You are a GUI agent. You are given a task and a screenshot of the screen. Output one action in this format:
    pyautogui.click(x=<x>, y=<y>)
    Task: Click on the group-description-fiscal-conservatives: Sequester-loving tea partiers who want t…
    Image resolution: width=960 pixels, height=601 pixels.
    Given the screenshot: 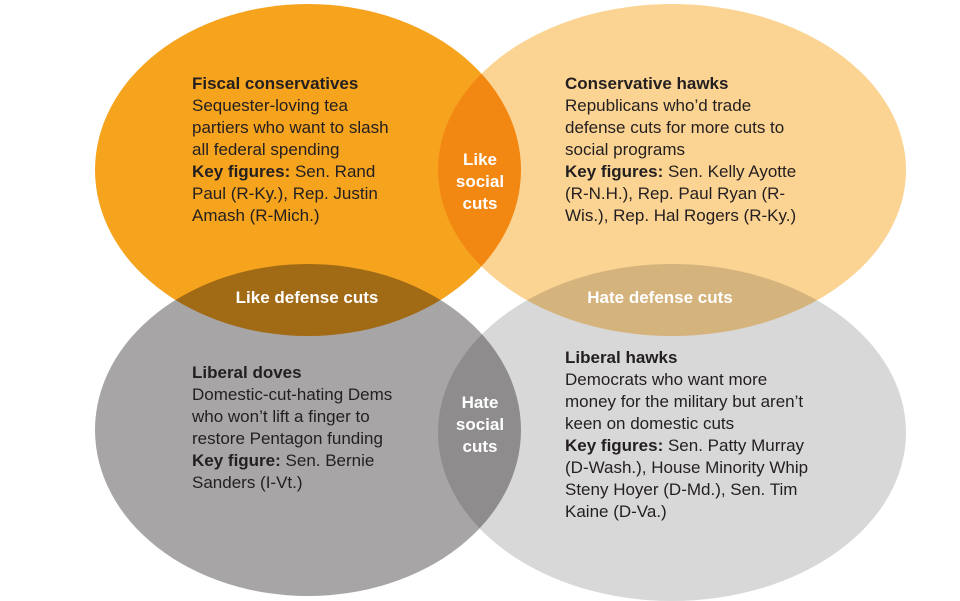 What is the action you would take?
    pyautogui.click(x=290, y=127)
    